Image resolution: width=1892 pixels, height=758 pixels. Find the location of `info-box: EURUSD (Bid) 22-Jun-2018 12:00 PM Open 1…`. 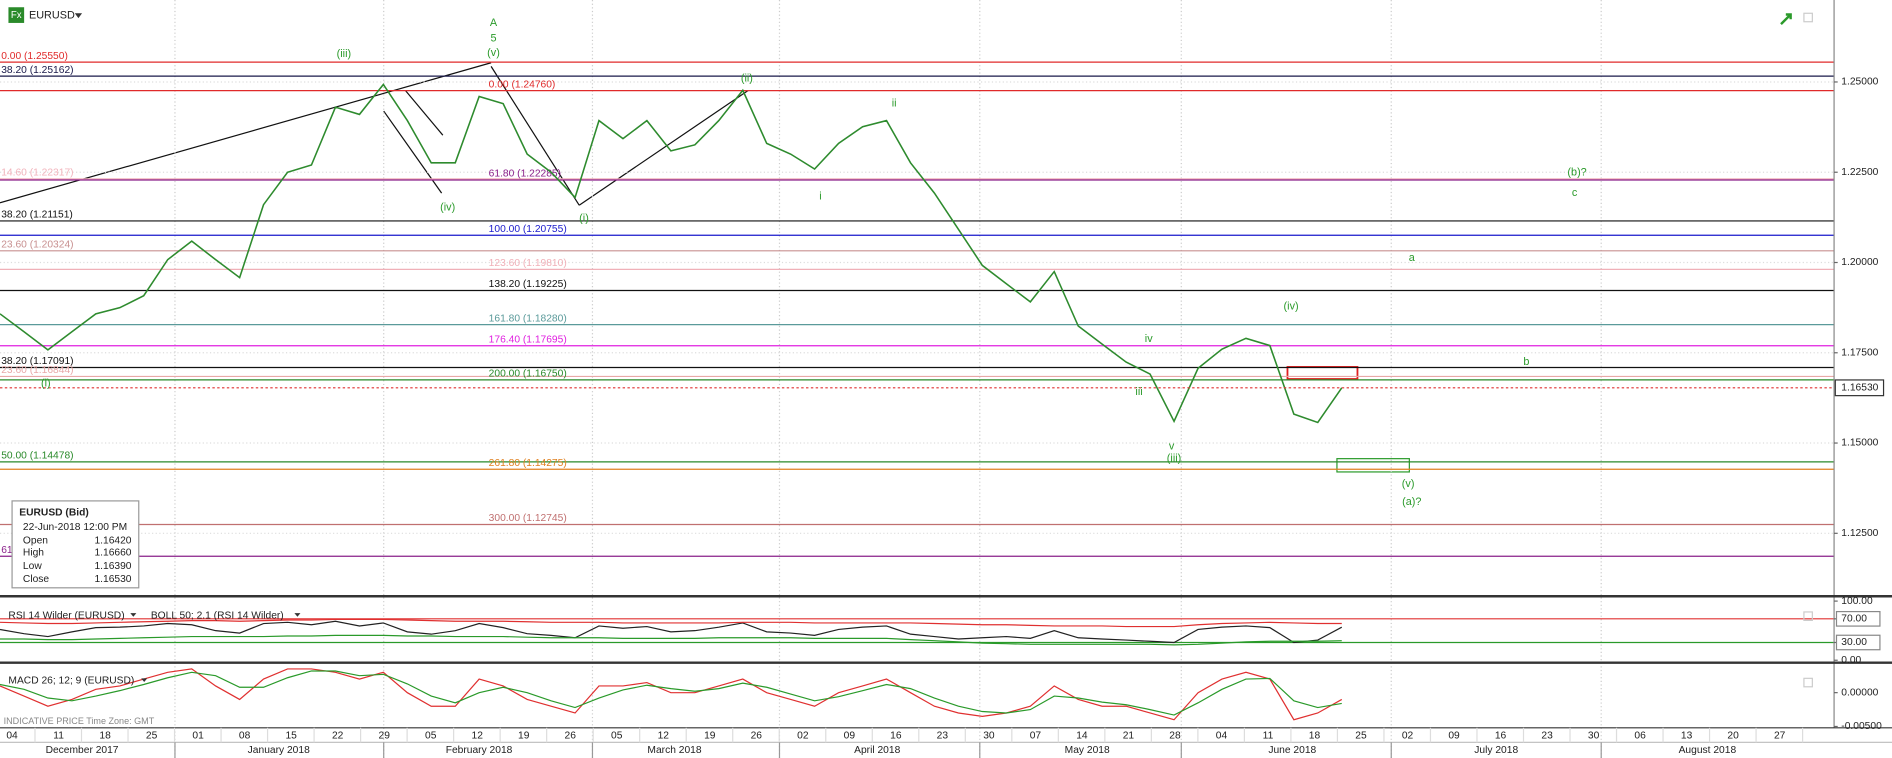

info-box: EURUSD (Bid) 22-Jun-2018 12:00 PM Open 1… is located at coordinates (75, 544).